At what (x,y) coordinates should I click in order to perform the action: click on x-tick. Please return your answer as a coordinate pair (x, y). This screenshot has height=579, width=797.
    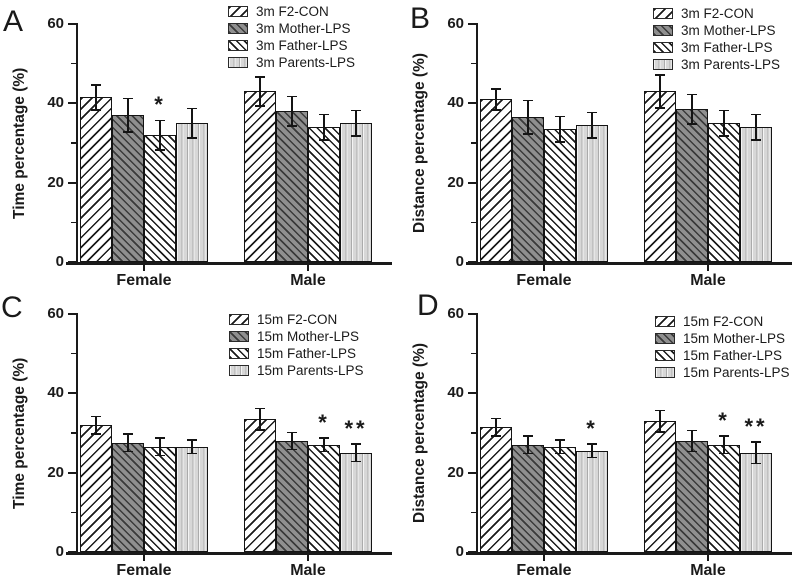
    Looking at the image, I should click on (308, 267).